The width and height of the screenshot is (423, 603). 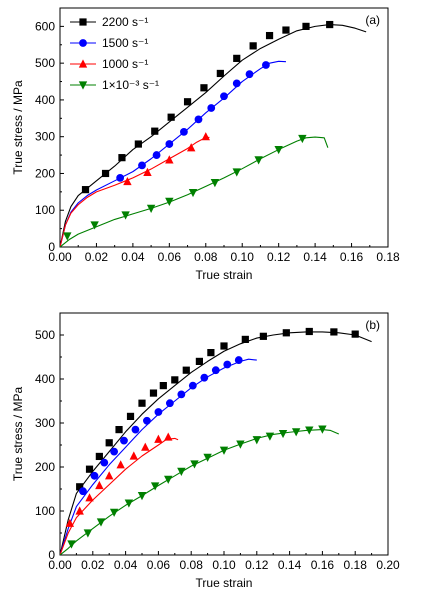 I want to click on legend-entry: 1×10⁻³ s⁻¹, so click(x=130, y=85).